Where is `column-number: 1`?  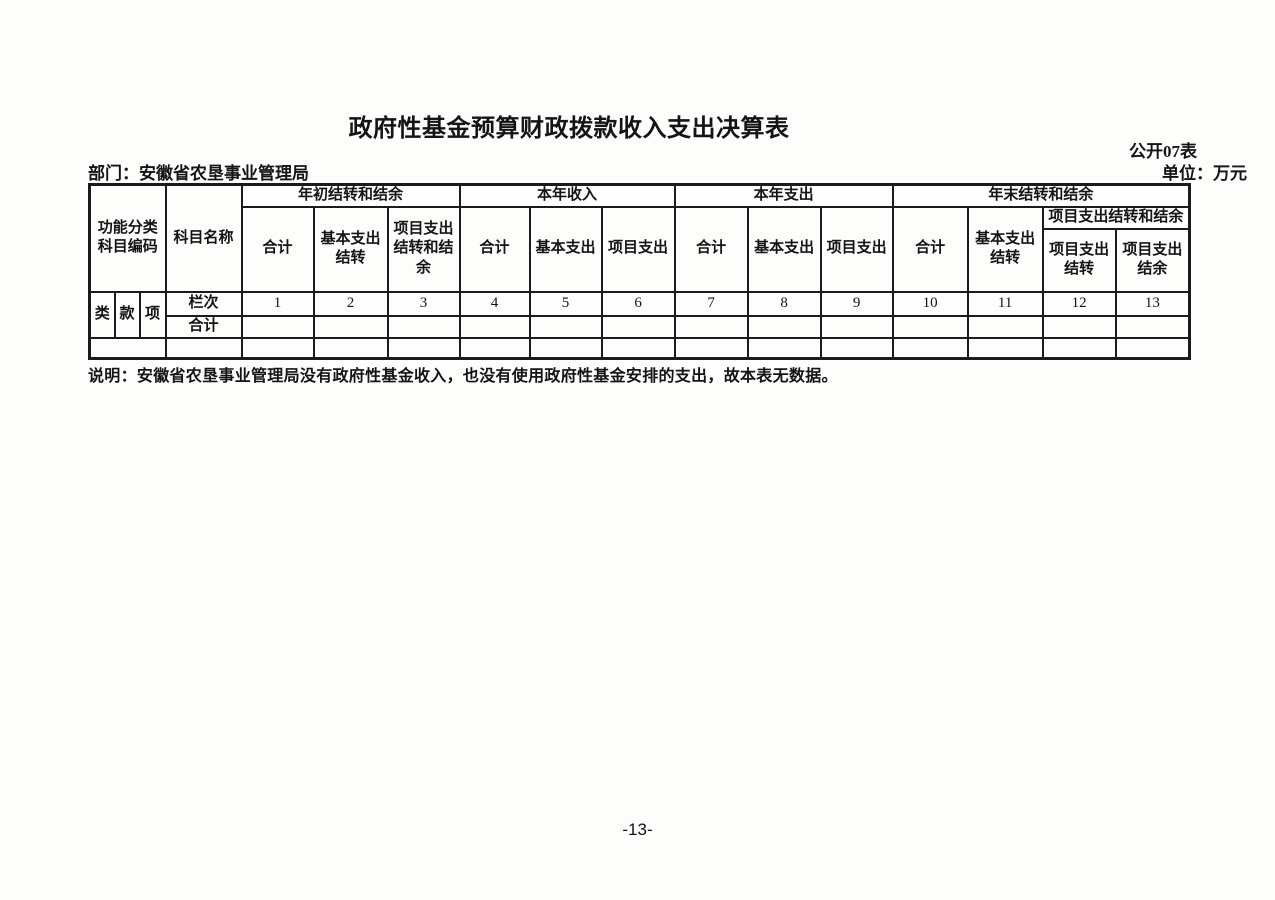
column-number: 1 is located at coordinates (277, 303).